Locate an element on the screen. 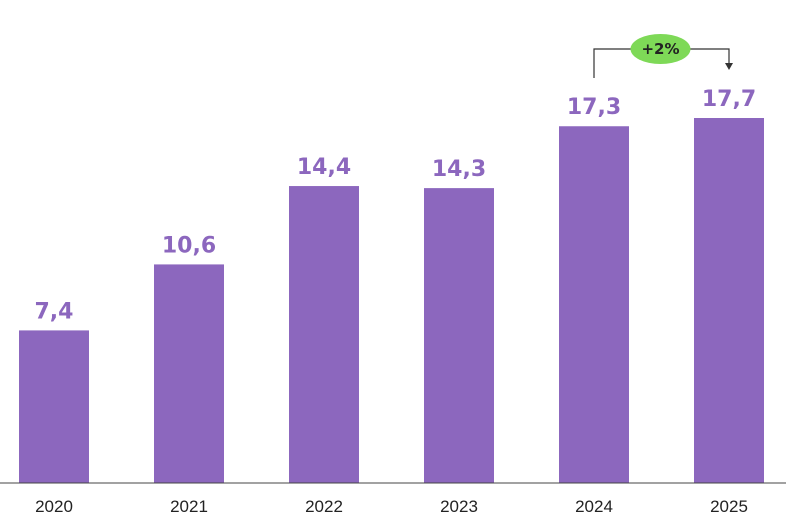 The height and width of the screenshot is (532, 786). x-tick-label-2025: 2025 is located at coordinates (729, 506).